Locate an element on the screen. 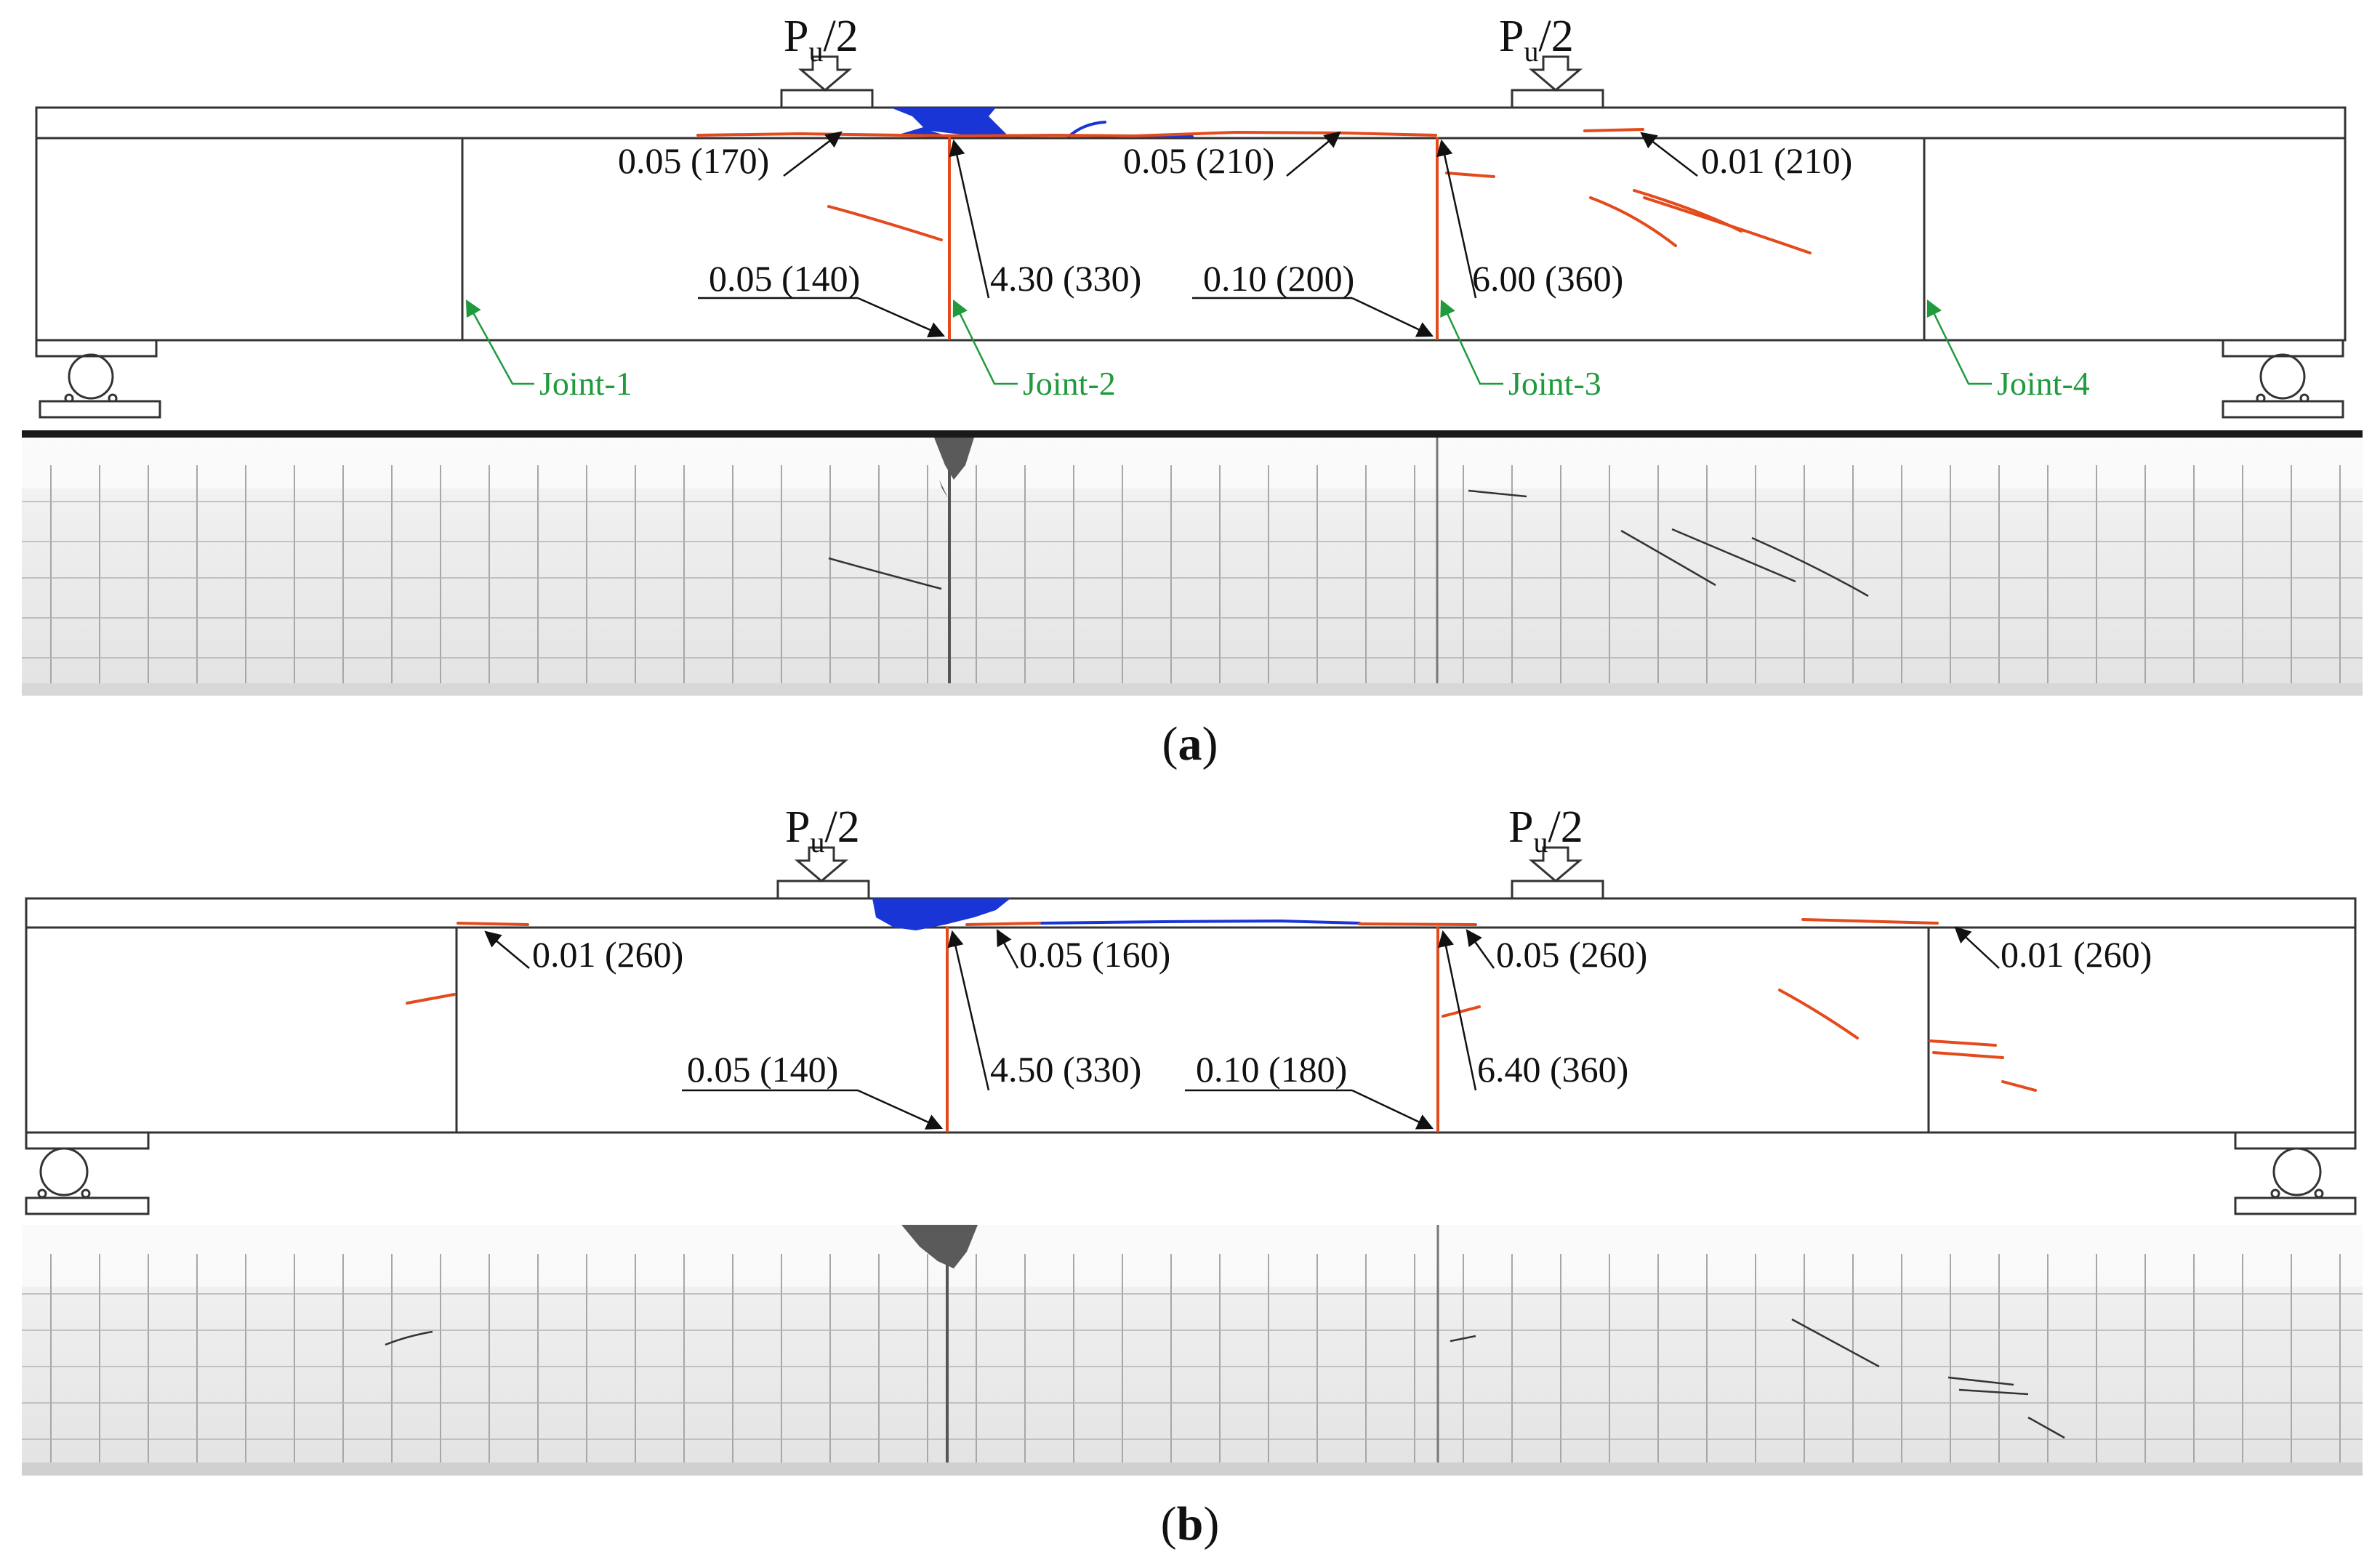  load-plate-left-a is located at coordinates (827, 82).